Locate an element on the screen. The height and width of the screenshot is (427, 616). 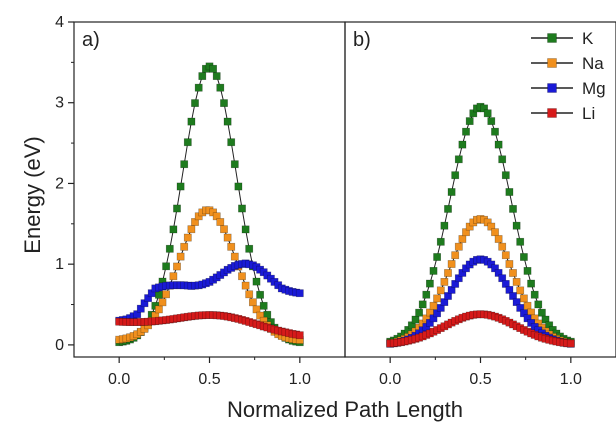
legend-label: Mg is located at coordinates (594, 88).